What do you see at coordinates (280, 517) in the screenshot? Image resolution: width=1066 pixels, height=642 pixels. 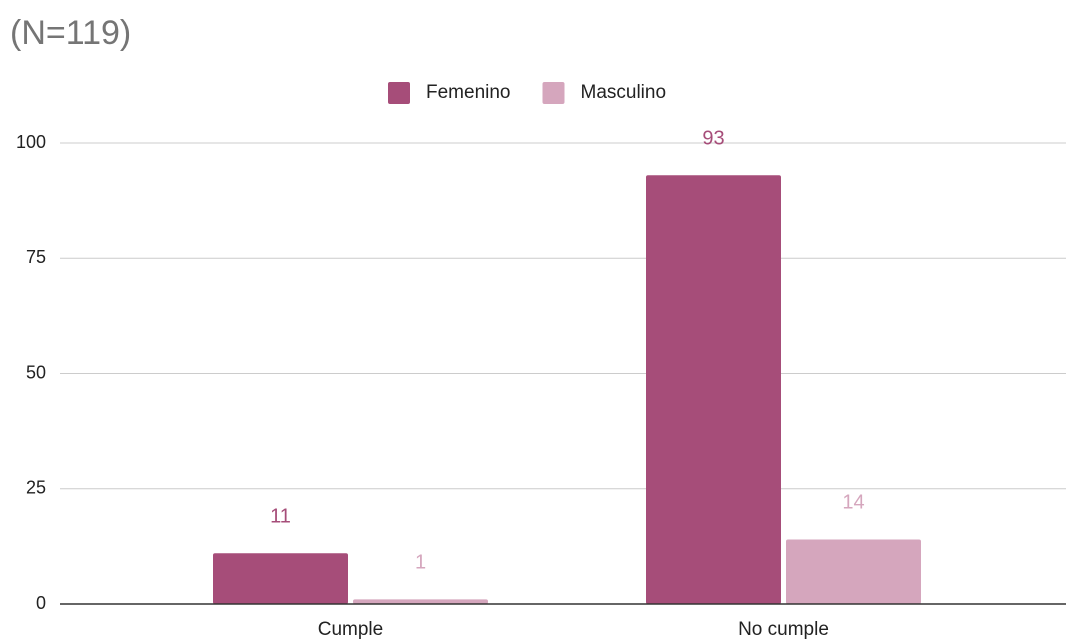 I see `data-label: 11` at bounding box center [280, 517].